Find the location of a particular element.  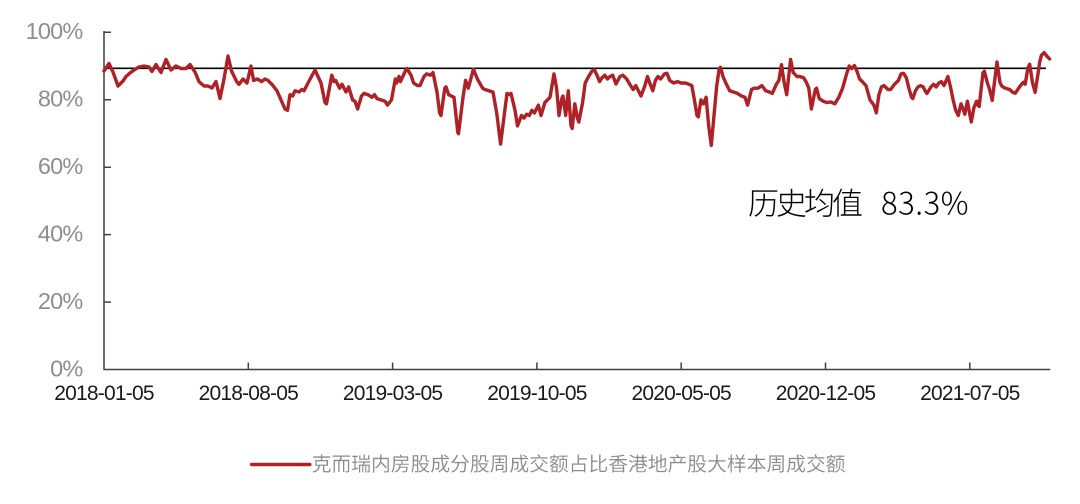

svg-text: 2020-05-05 is located at coordinates (681, 393).